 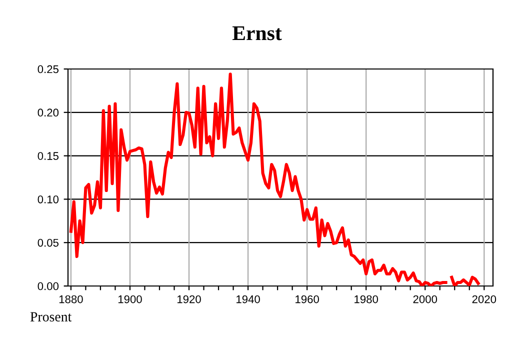 What do you see at coordinates (48, 156) in the screenshot?
I see `y-tick-label: 0.15` at bounding box center [48, 156].